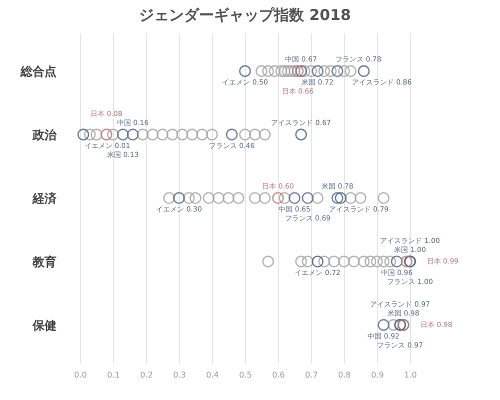 The width and height of the screenshot is (500, 400). I want to click on x-tick-label: 0.6, so click(278, 375).